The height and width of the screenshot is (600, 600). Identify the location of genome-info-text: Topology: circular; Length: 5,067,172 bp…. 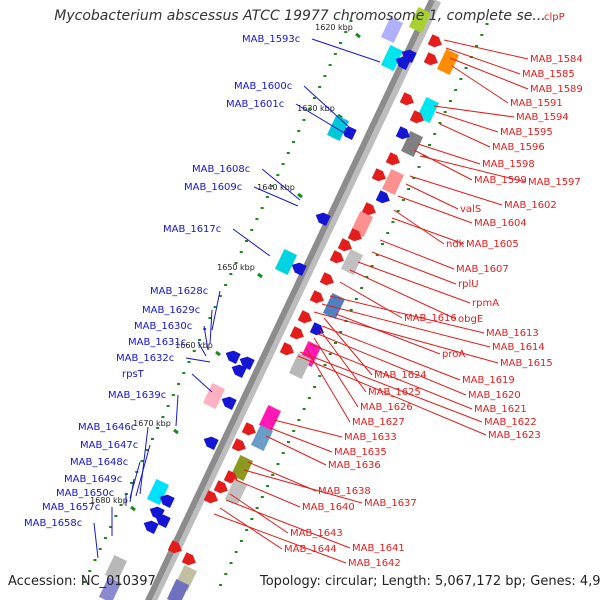
(430, 581).